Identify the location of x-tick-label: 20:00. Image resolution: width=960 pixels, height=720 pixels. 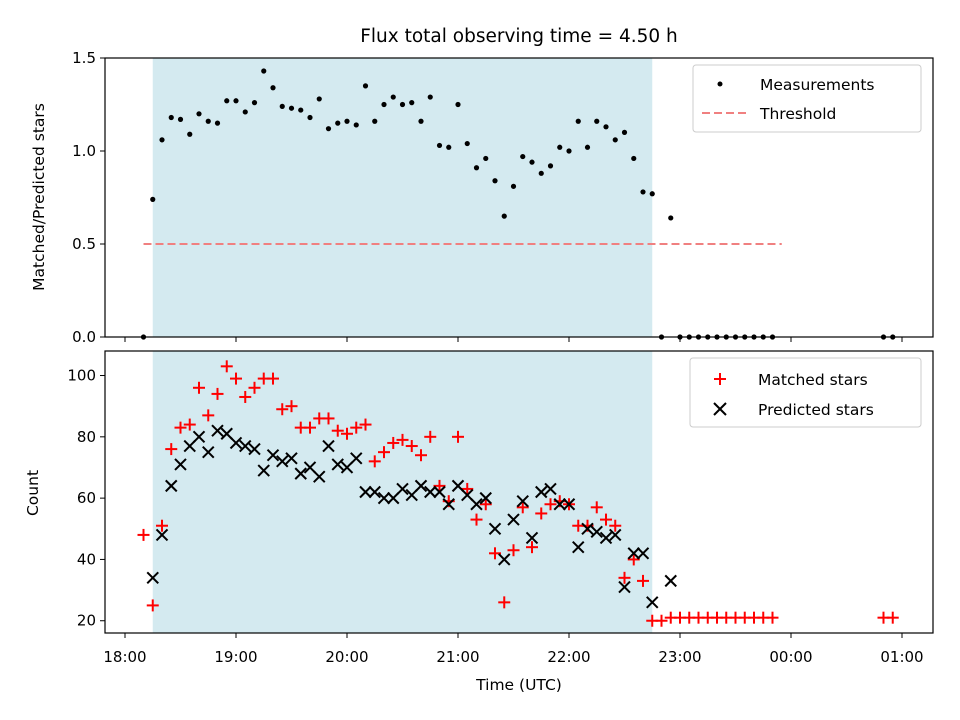
(346, 657).